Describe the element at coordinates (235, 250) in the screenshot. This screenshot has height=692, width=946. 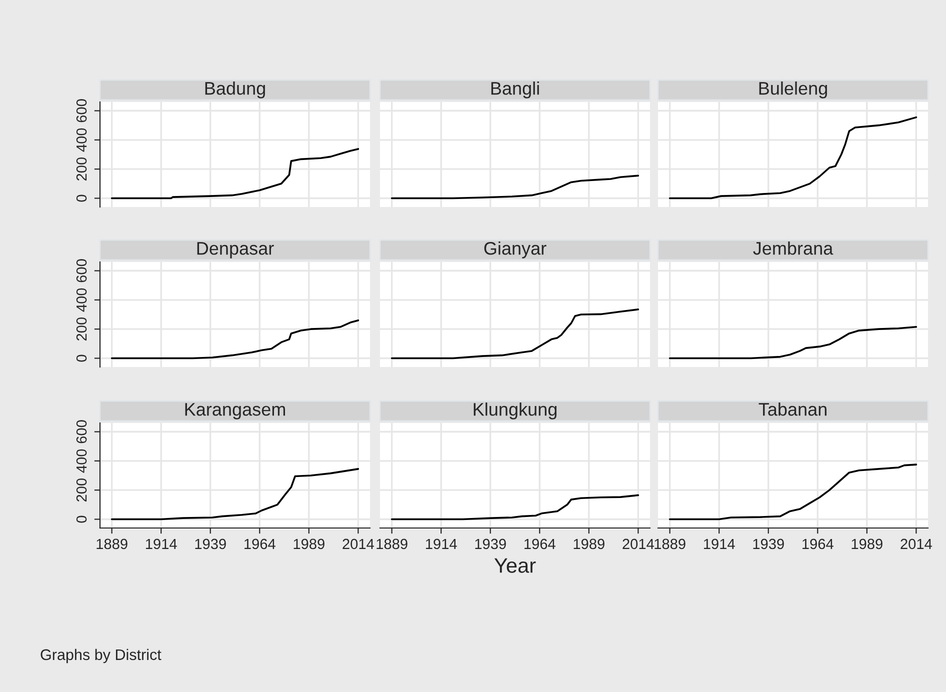
I see `chart-title: Denpasar` at that location.